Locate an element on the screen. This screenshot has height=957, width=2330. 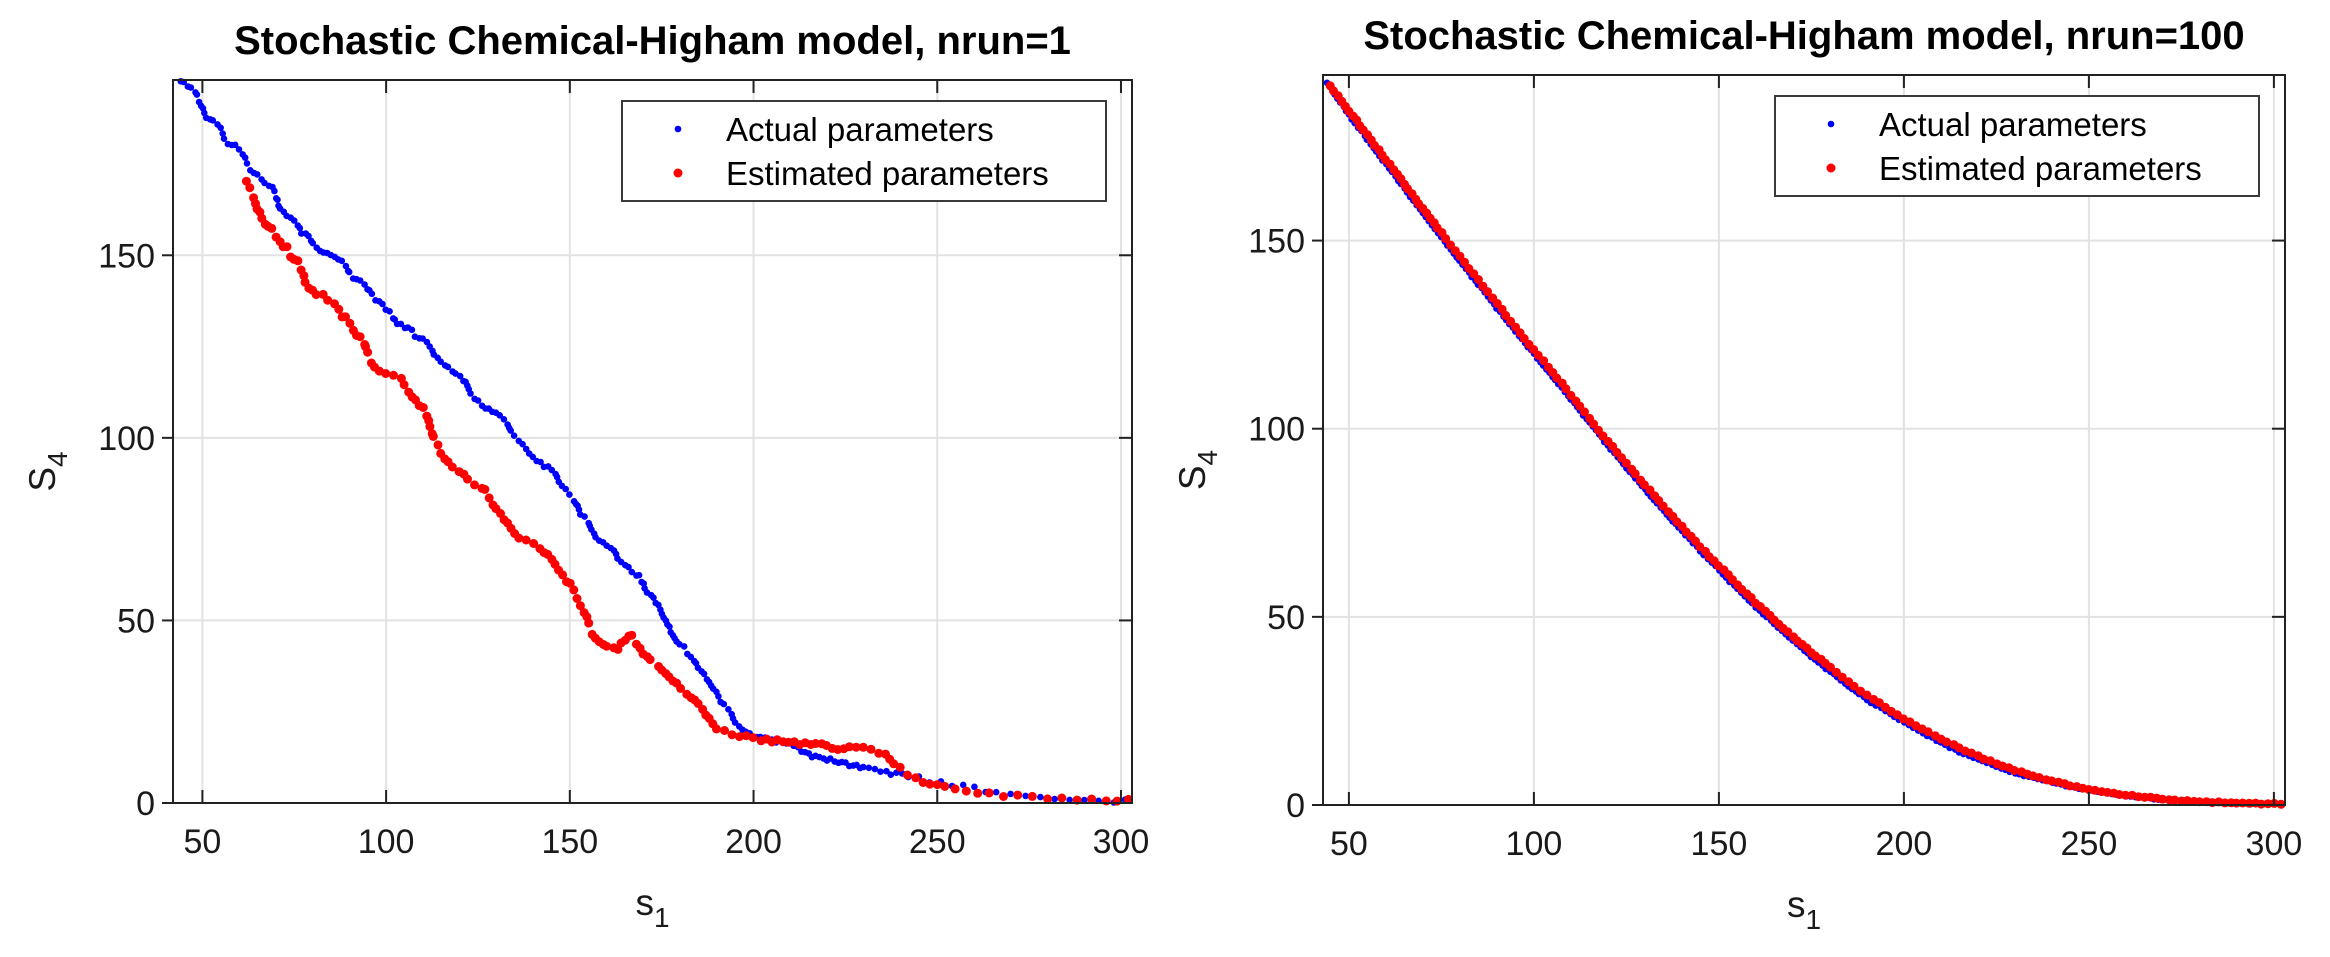
chart-title: Stochastic Chemical-Higham model, nrun=1 is located at coordinates (652, 41).